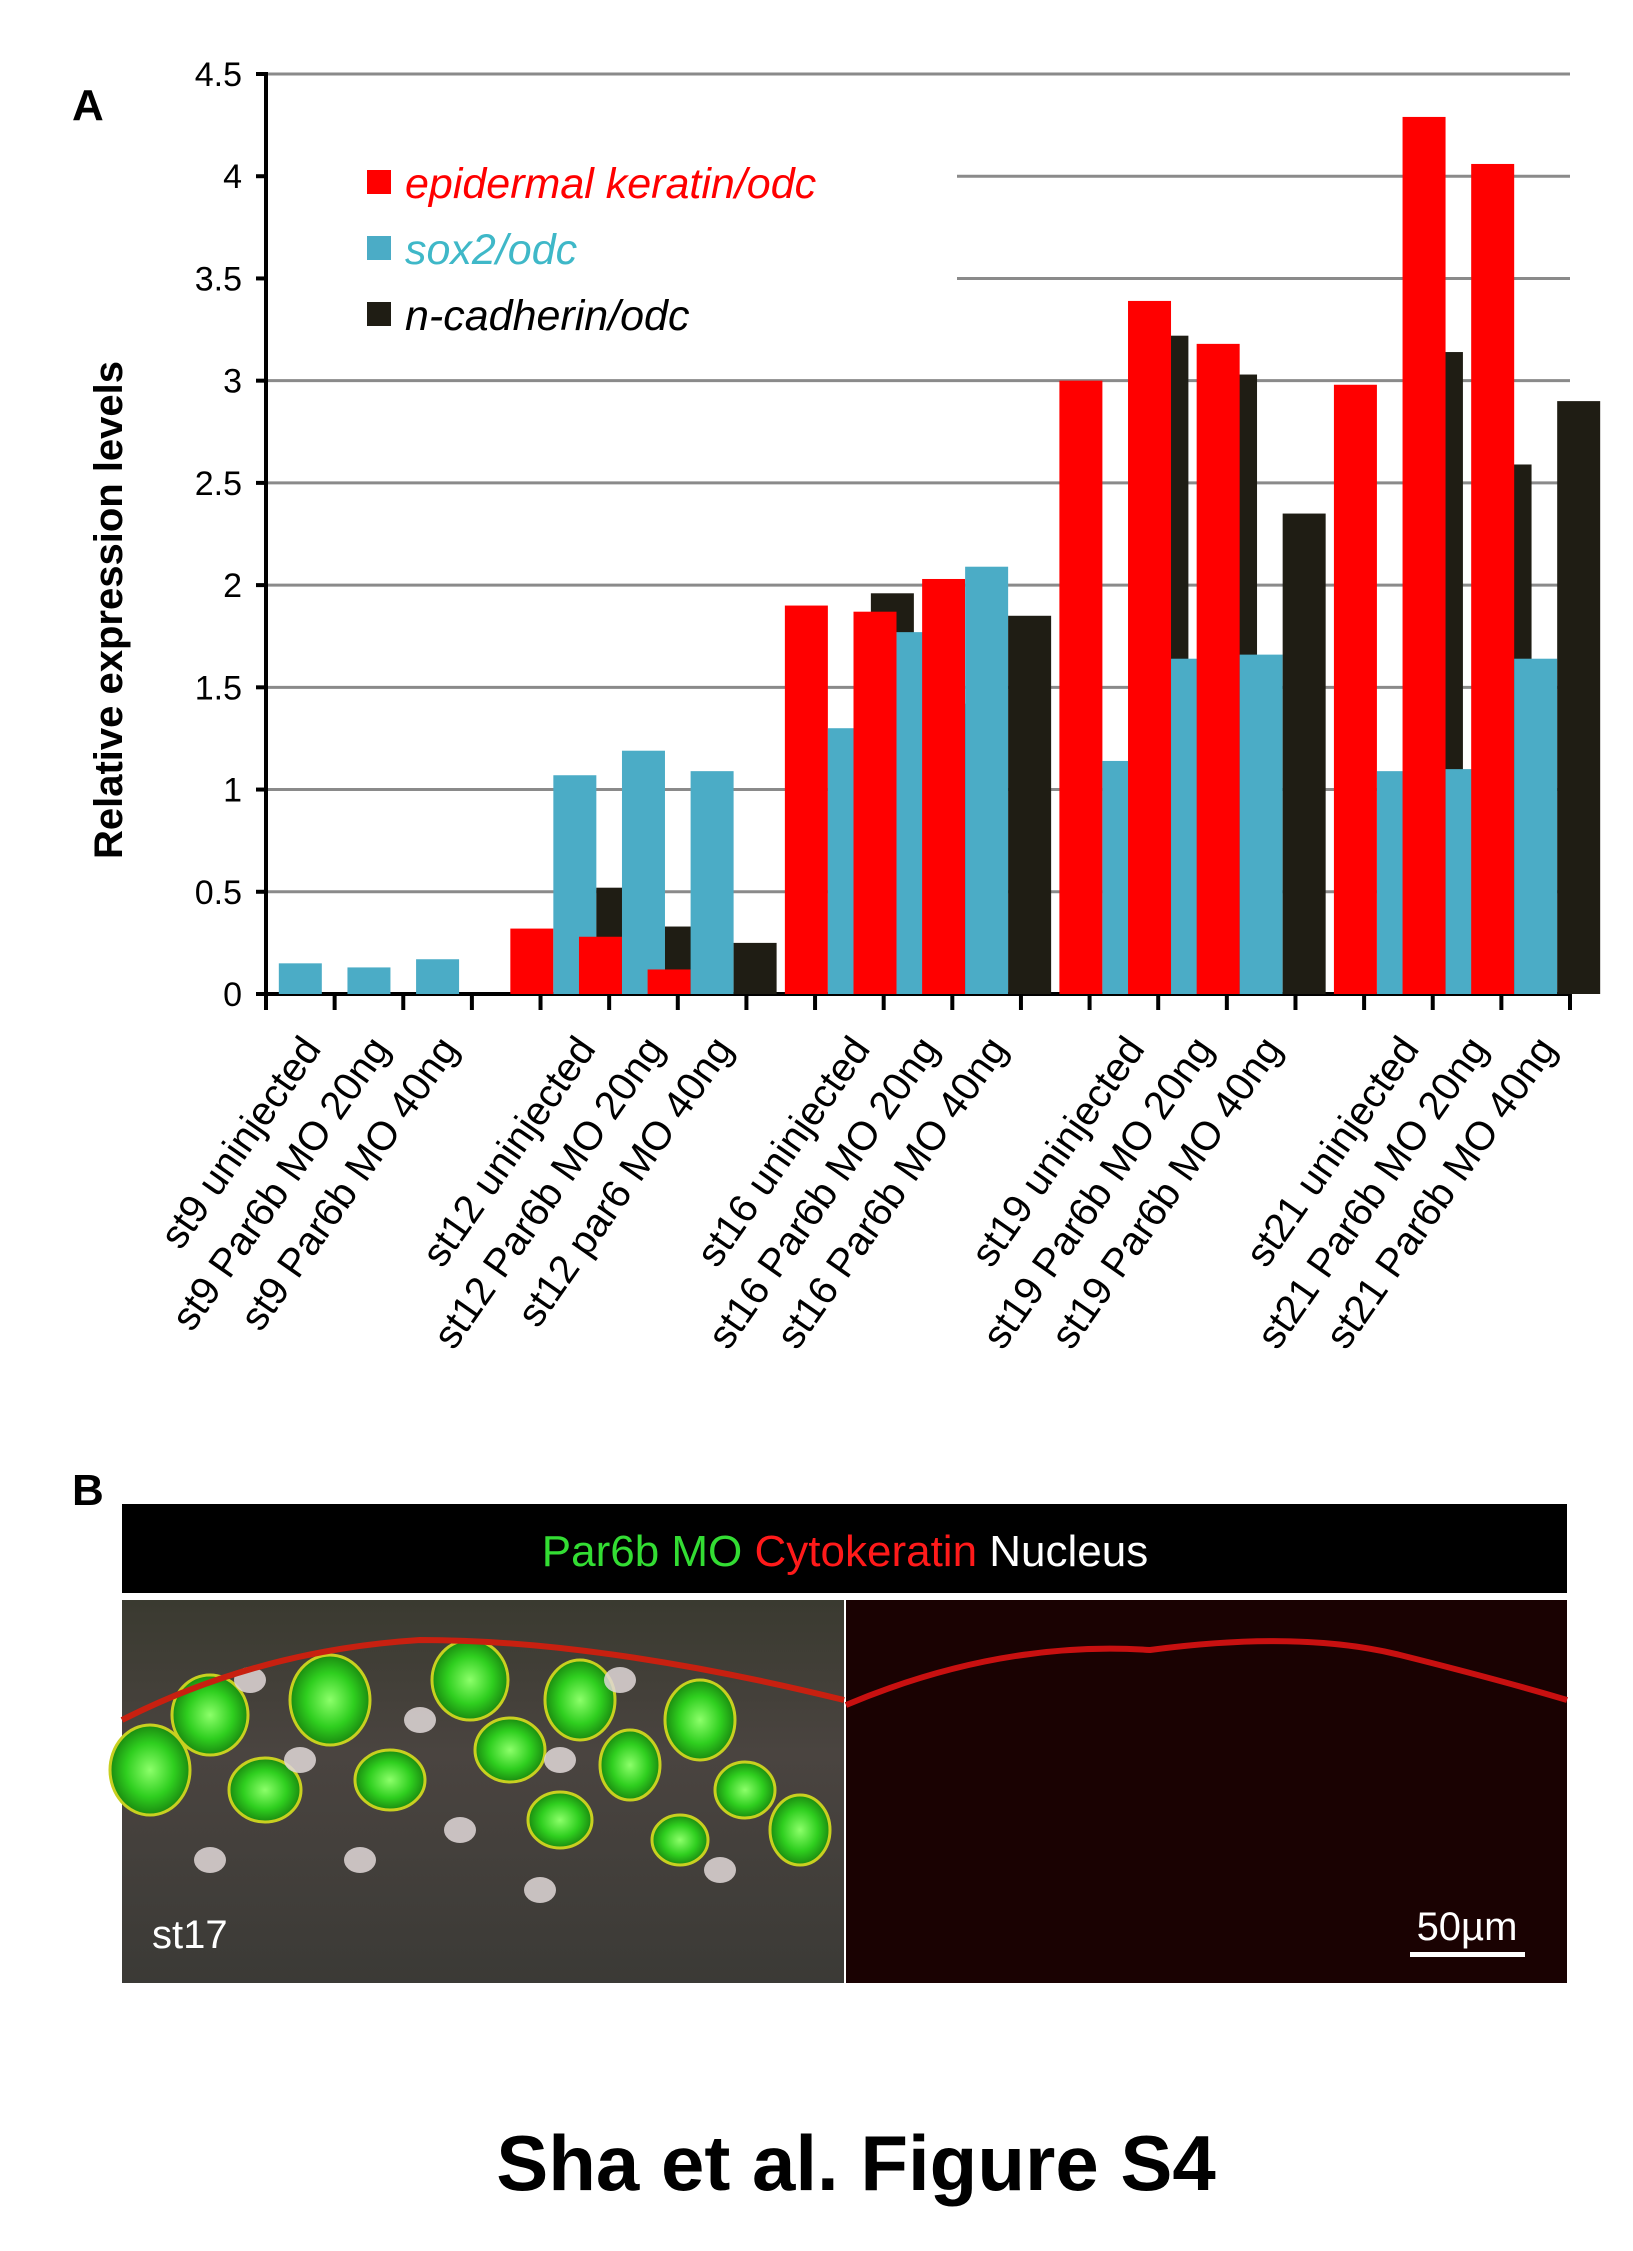 The width and height of the screenshot is (1633, 2251). Describe the element at coordinates (232, 995) in the screenshot. I see `y-tick-label: 0` at that location.